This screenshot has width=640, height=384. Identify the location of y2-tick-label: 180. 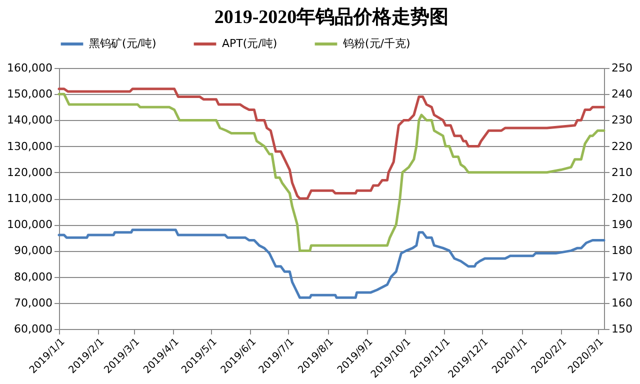
(622, 251).